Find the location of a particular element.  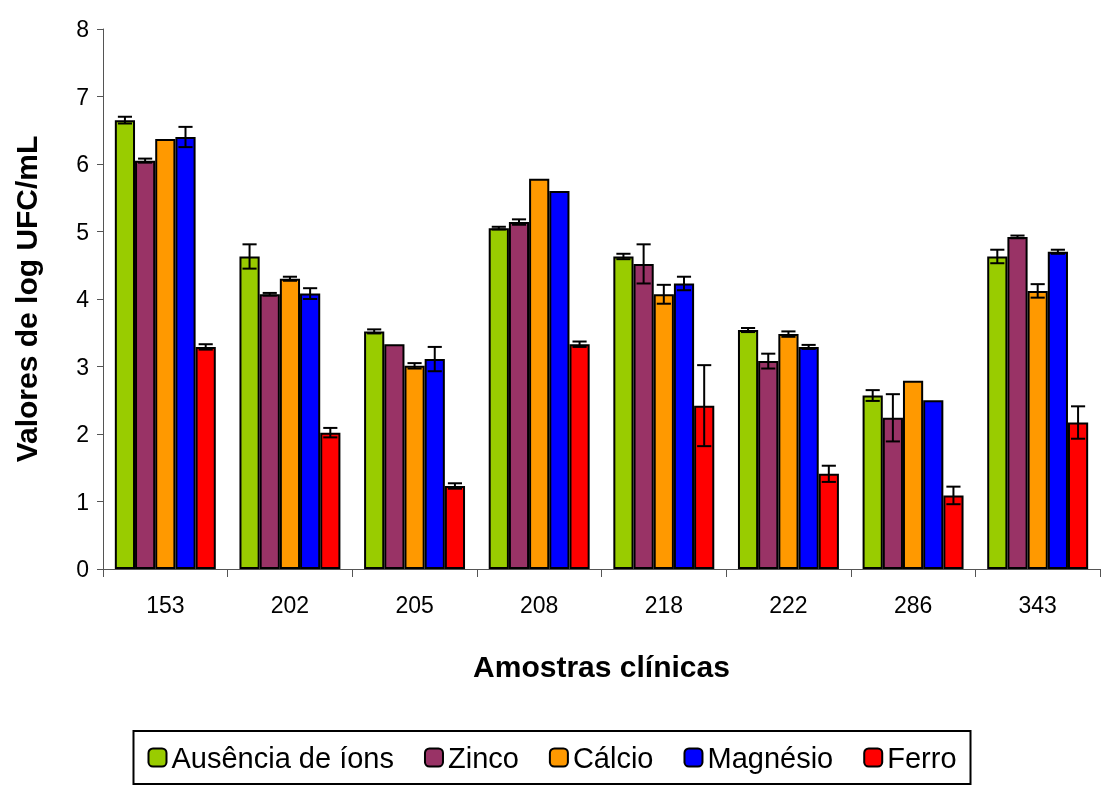

x-tick-label: 222 is located at coordinates (788, 604).